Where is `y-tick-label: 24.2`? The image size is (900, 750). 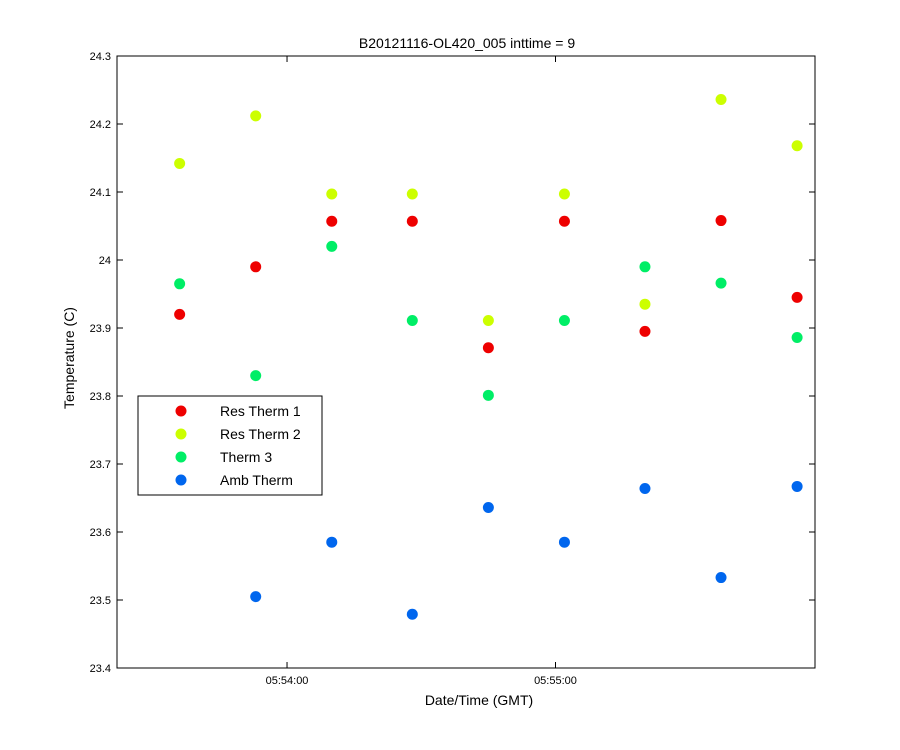
y-tick-label: 24.2 is located at coordinates (100, 125).